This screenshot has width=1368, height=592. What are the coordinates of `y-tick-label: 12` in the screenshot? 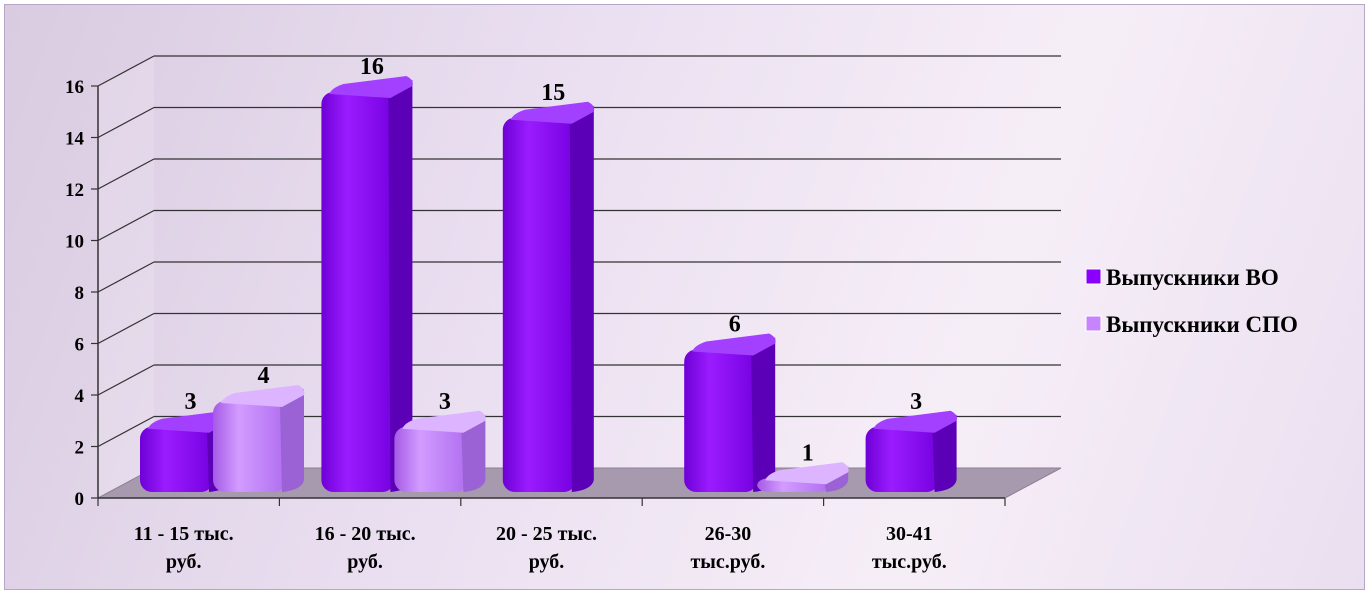 It's located at (74, 190).